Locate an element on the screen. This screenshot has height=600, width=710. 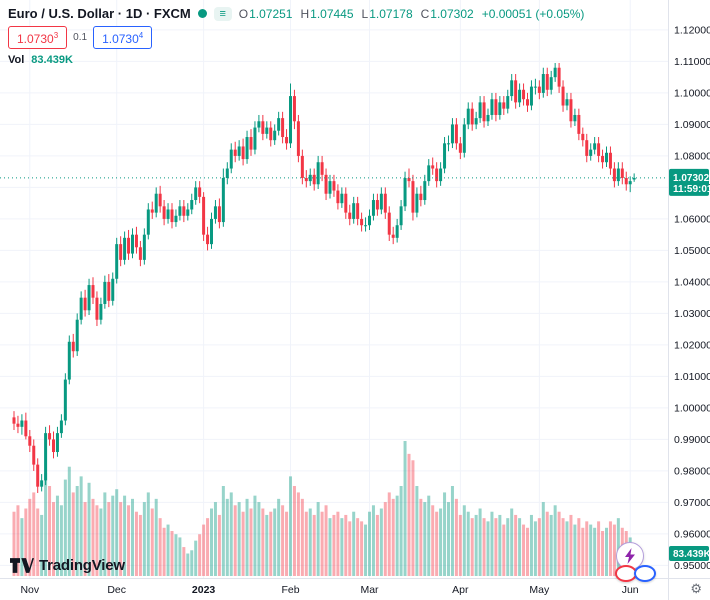
tradingview-logo: TradingView is located at coordinates (67, 565).